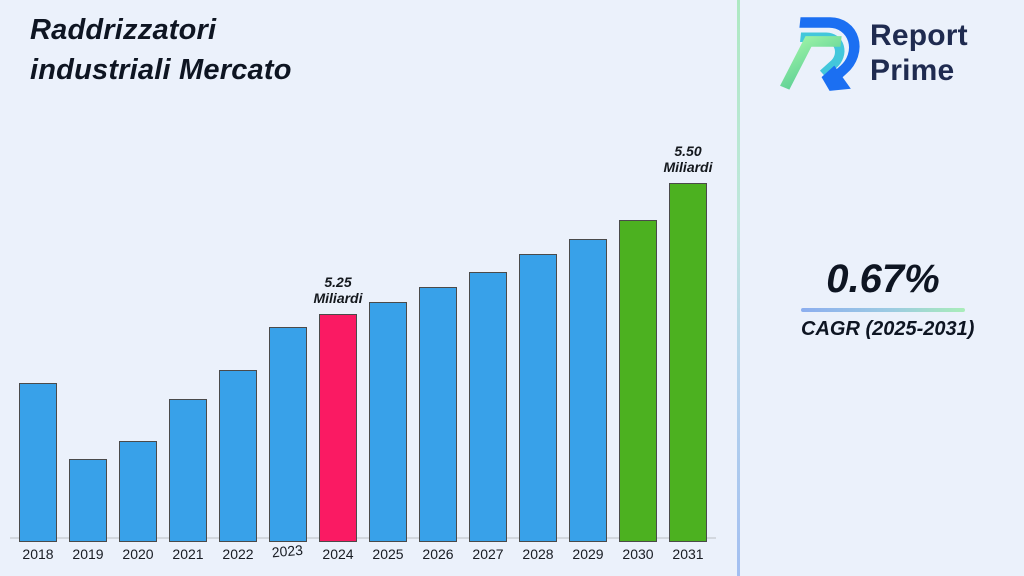 The image size is (1024, 576). Describe the element at coordinates (438, 414) in the screenshot. I see `bar-2026` at that location.